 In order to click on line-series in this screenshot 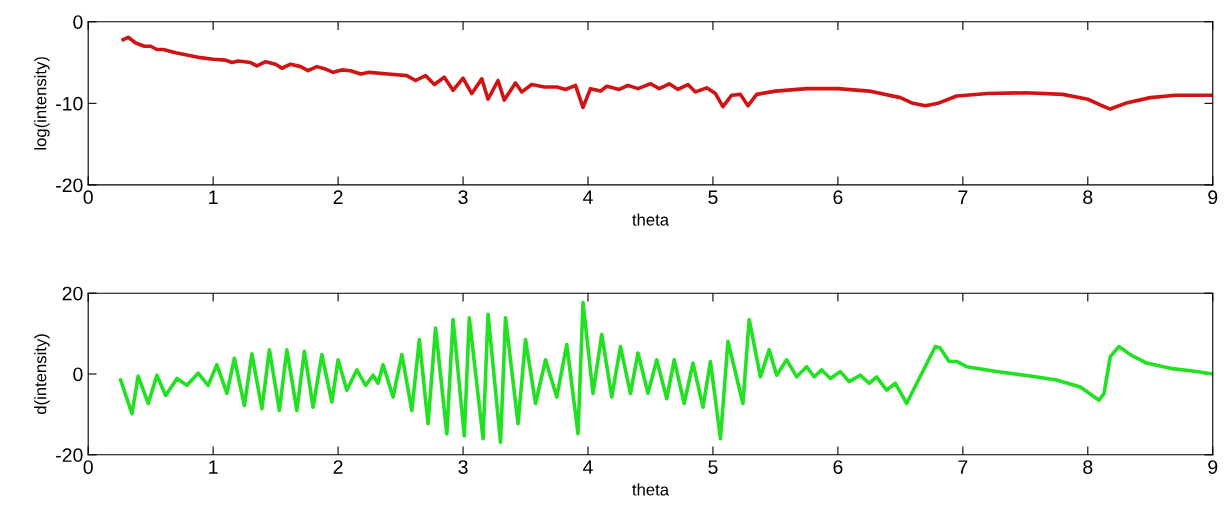, I will do `click(667, 73)`.